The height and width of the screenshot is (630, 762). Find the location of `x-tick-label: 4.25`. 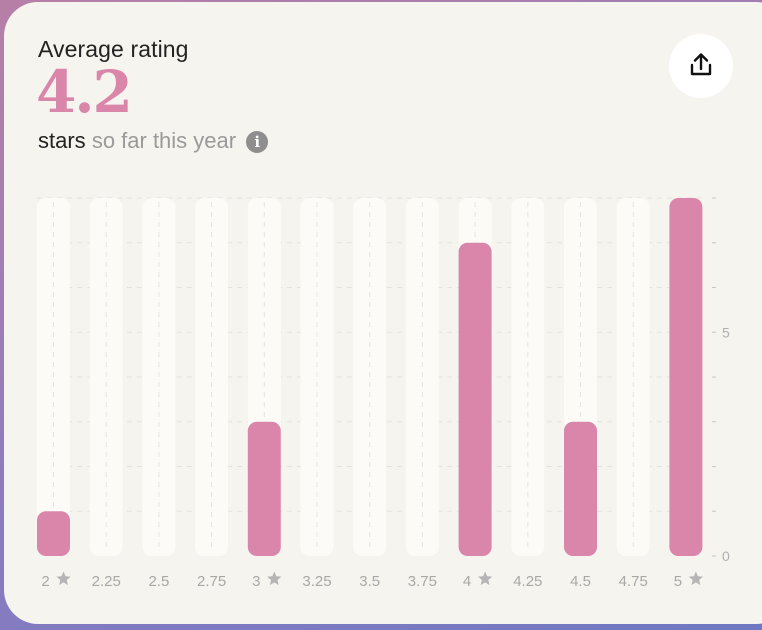

x-tick-label: 4.25 is located at coordinates (527, 581).